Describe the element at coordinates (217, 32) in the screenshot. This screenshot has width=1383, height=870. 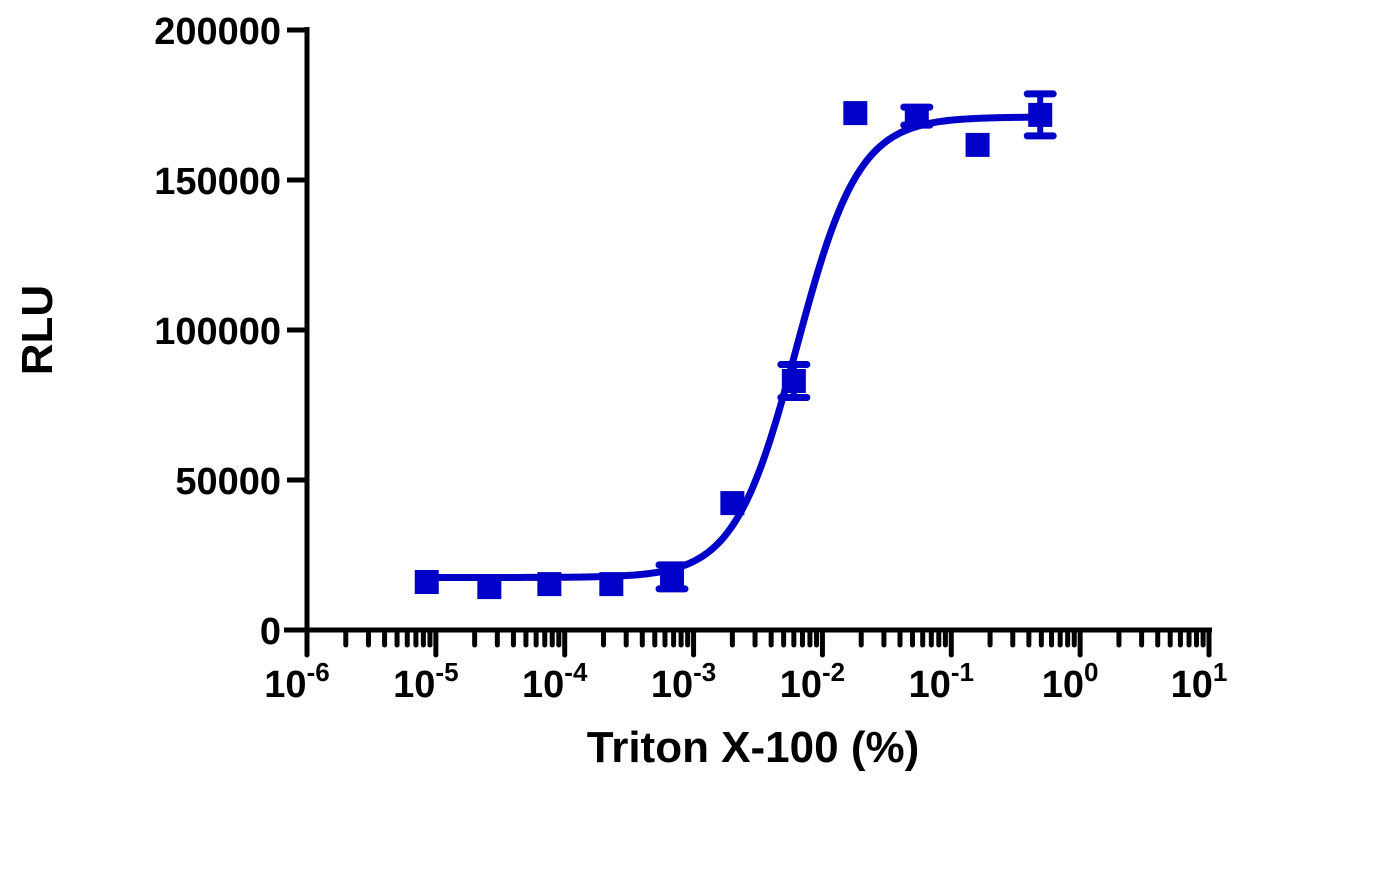
I see `y-tick-label: 200000` at that location.